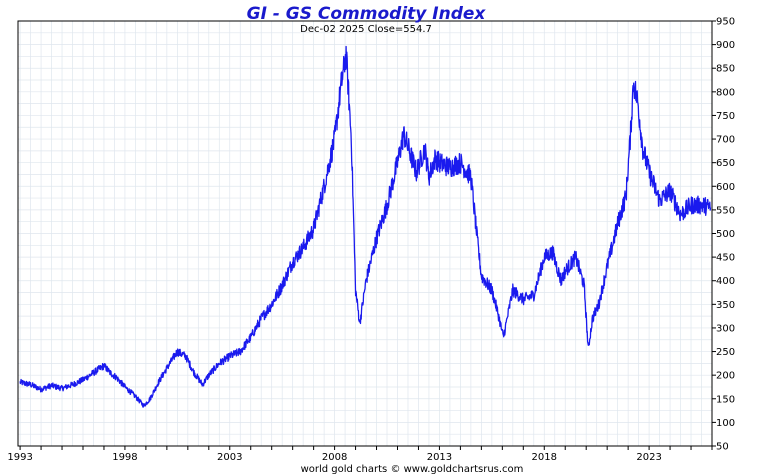 This screenshot has width=760, height=475. I want to click on y-tick-label: 850, so click(725, 69).